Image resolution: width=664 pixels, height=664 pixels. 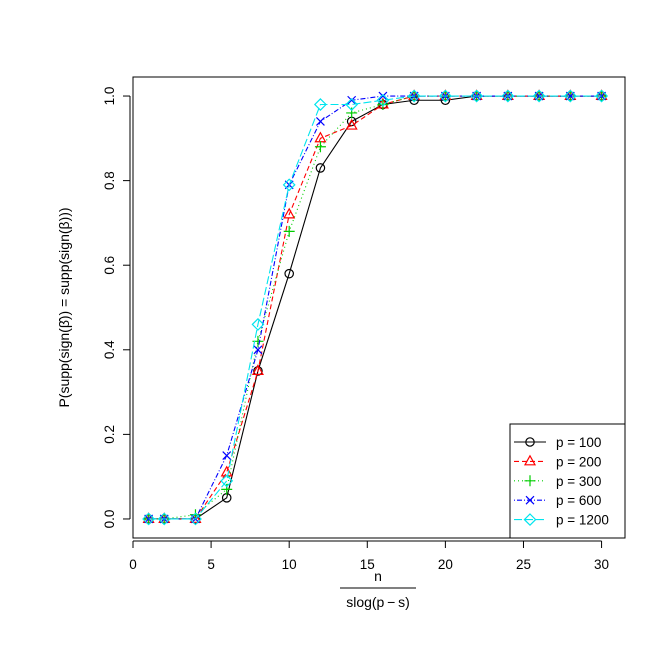 I want to click on y-tick-label: 0.2, so click(x=109, y=434).